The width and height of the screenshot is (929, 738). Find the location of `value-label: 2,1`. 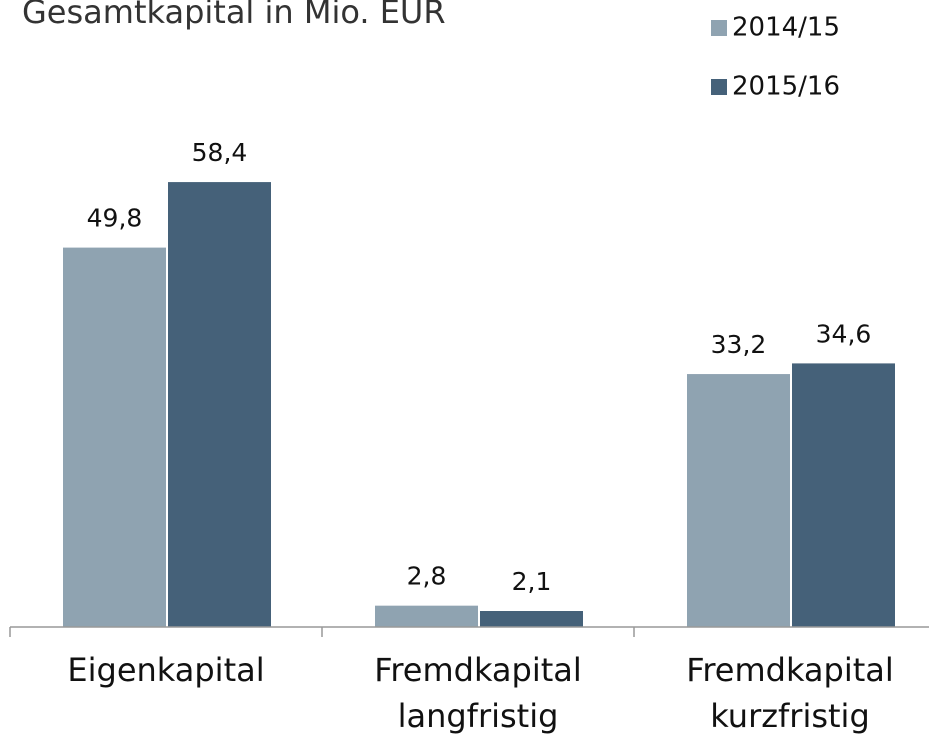

value-label: 2,1 is located at coordinates (532, 581).